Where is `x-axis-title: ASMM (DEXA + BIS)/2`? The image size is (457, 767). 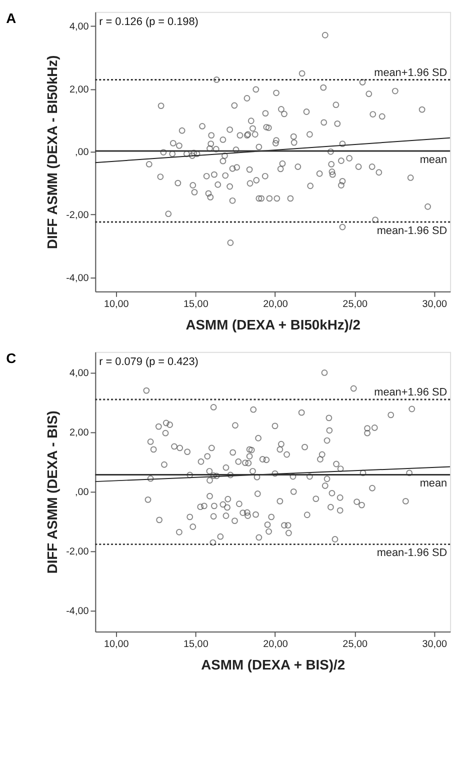
x-axis-title: ASMM (DEXA + BIS)/2 is located at coordinates (273, 664).